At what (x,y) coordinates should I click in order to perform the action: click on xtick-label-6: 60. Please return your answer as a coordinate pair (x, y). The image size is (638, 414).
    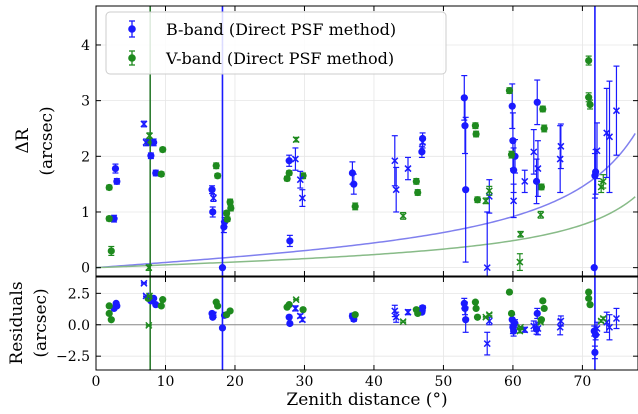
    Looking at the image, I should click on (513, 382).